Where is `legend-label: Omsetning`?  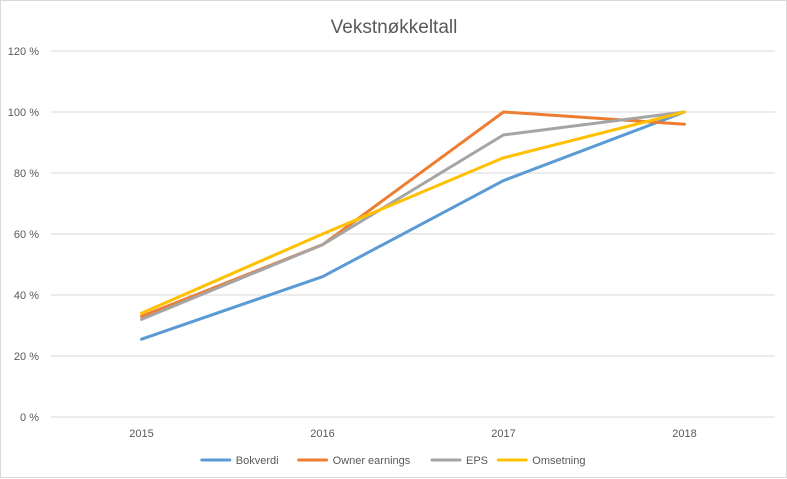 legend-label: Omsetning is located at coordinates (558, 461).